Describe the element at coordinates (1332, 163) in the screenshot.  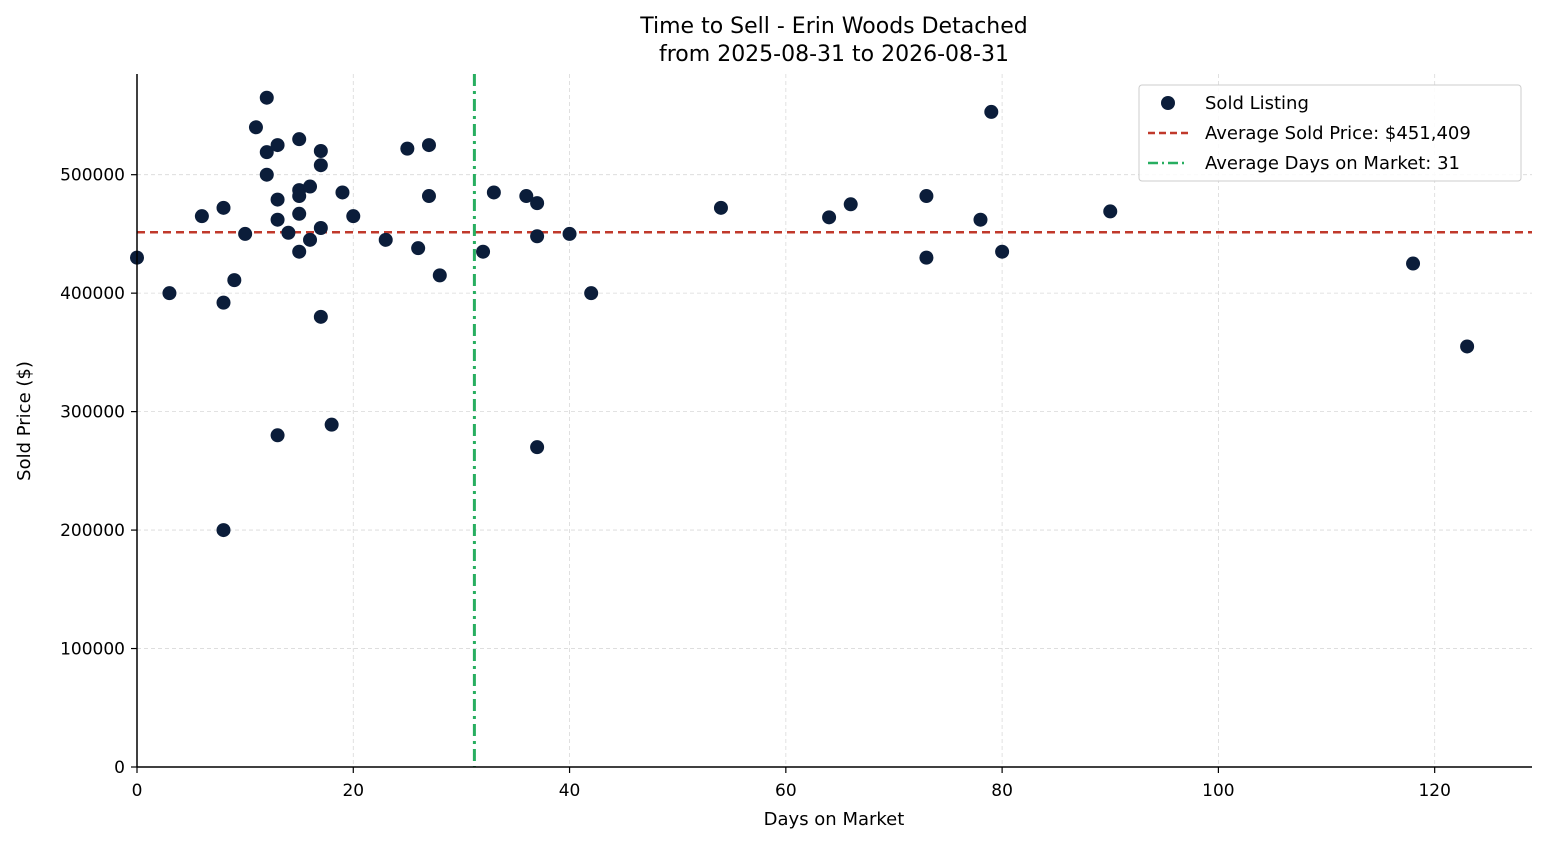
I see `legend-label-average-days: Average Days on Market: 31` at that location.